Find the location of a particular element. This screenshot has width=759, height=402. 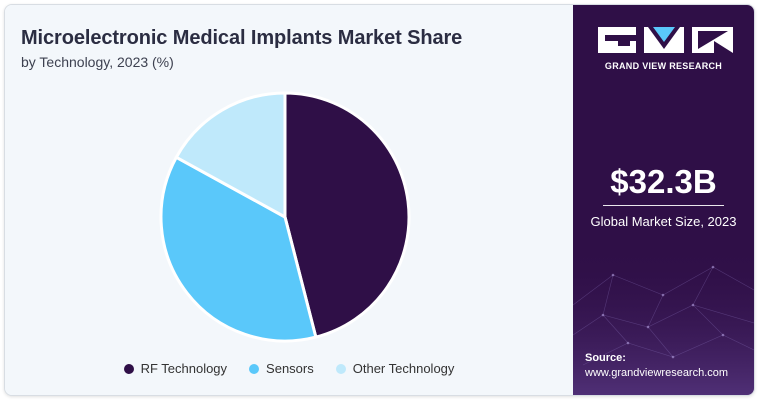

legend-item-other-technology: Other Technology is located at coordinates (395, 368).